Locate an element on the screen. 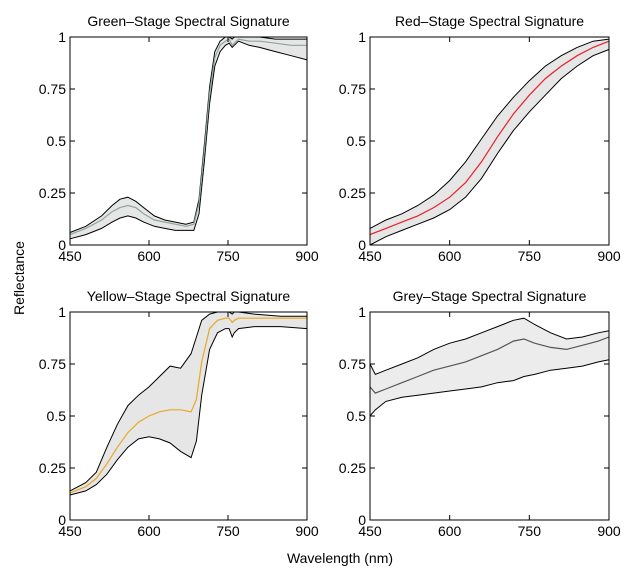 This screenshot has height=572, width=624. panel-title: Green–Stage Spectral Signature is located at coordinates (188, 21).